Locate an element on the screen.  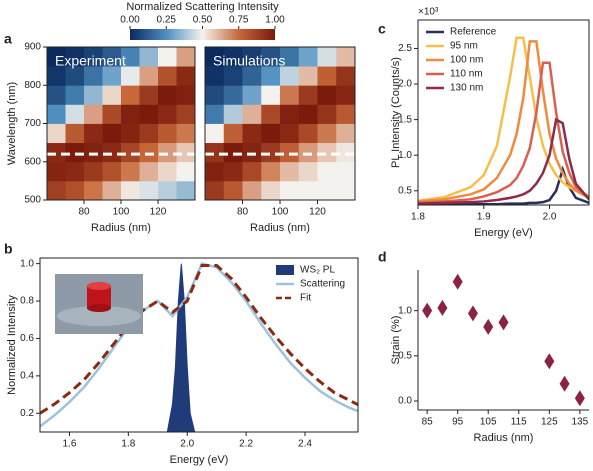
inset-pillar-top is located at coordinates (99, 286).